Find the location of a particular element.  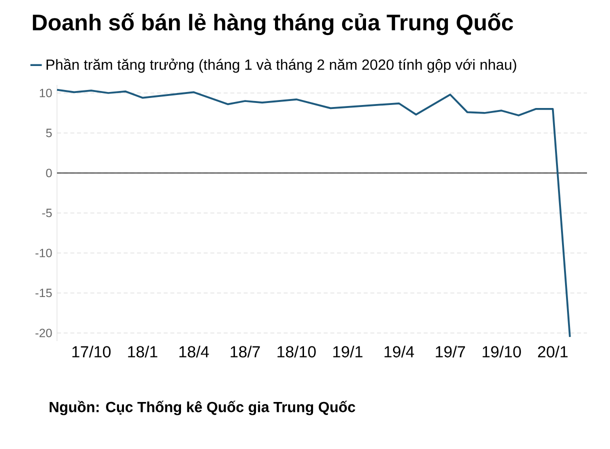

x-tick-label: 18/1 is located at coordinates (143, 352).